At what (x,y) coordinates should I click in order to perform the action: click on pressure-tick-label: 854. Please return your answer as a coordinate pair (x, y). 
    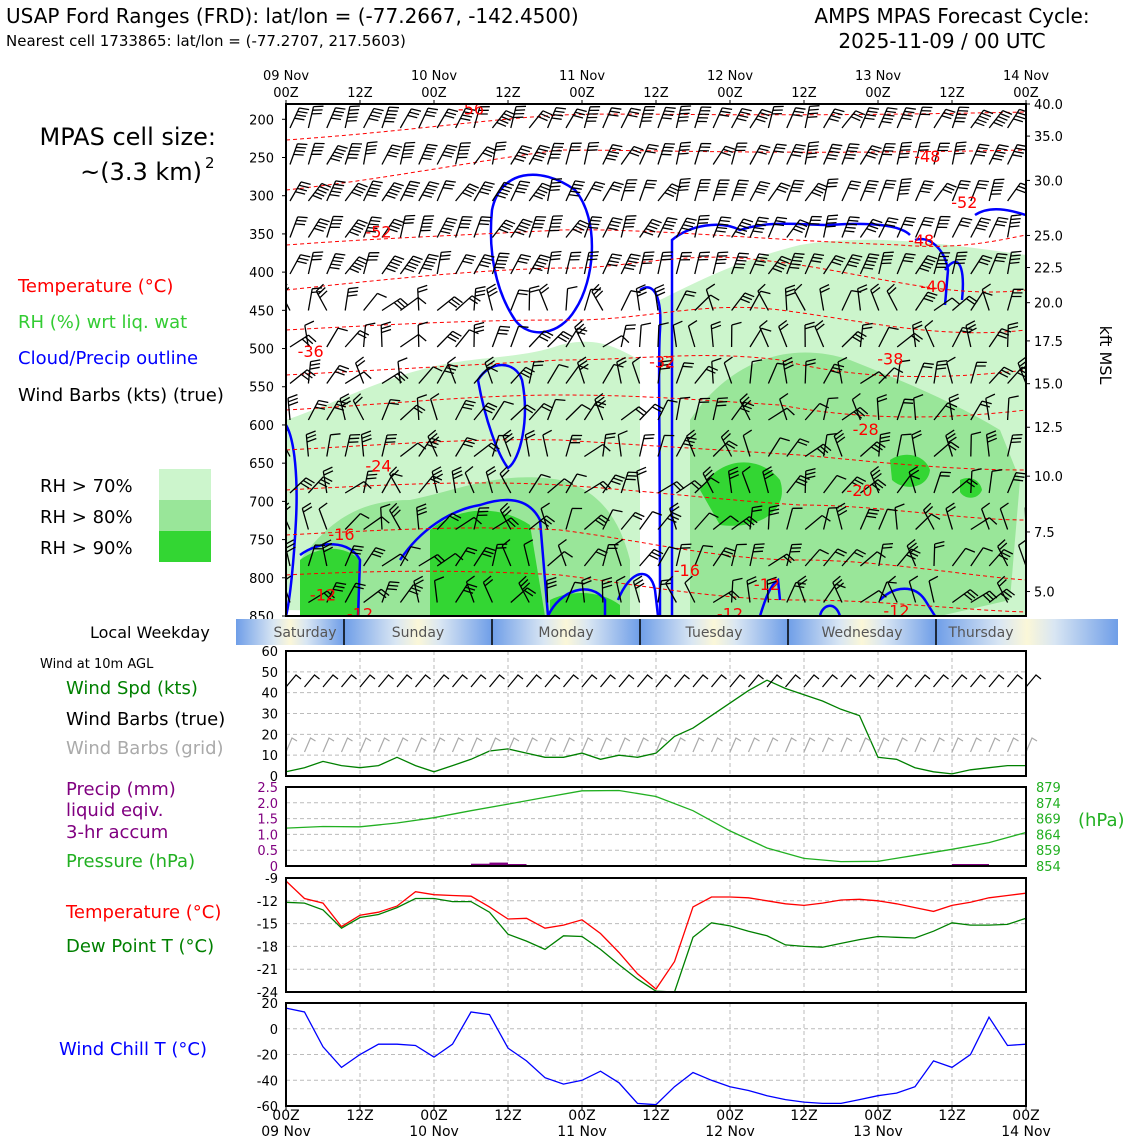
    Looking at the image, I should click on (1048, 867).